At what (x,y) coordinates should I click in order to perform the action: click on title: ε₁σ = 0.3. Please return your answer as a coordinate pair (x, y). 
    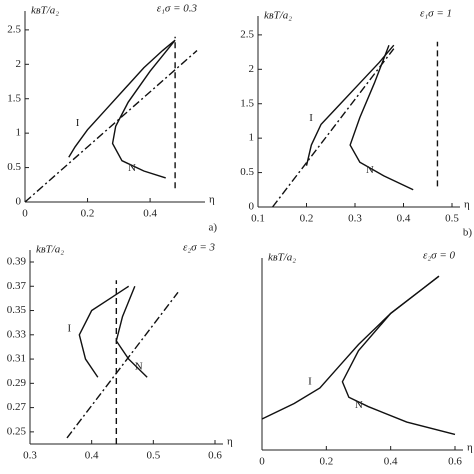
    Looking at the image, I should click on (177, 9).